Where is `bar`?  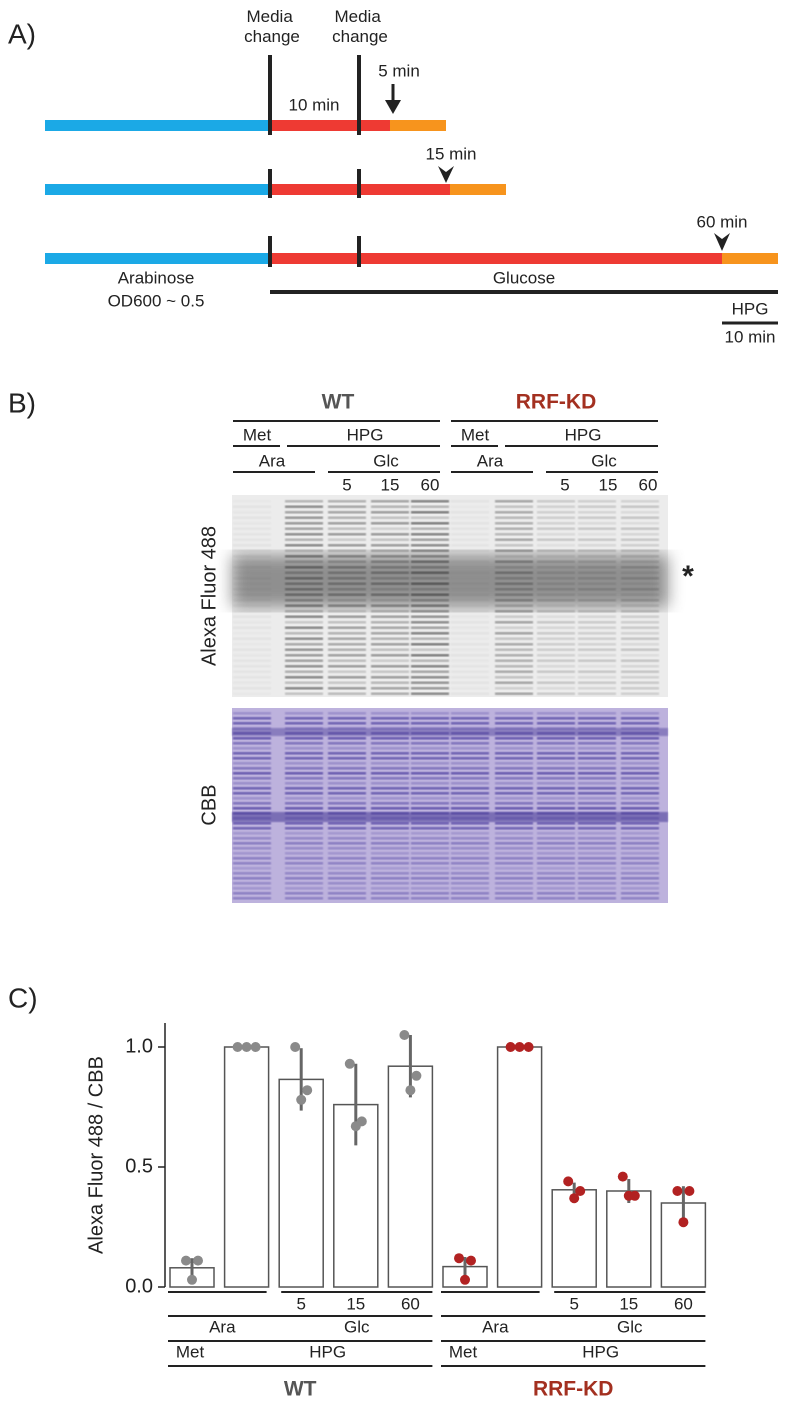
bar is located at coordinates (301, 1183).